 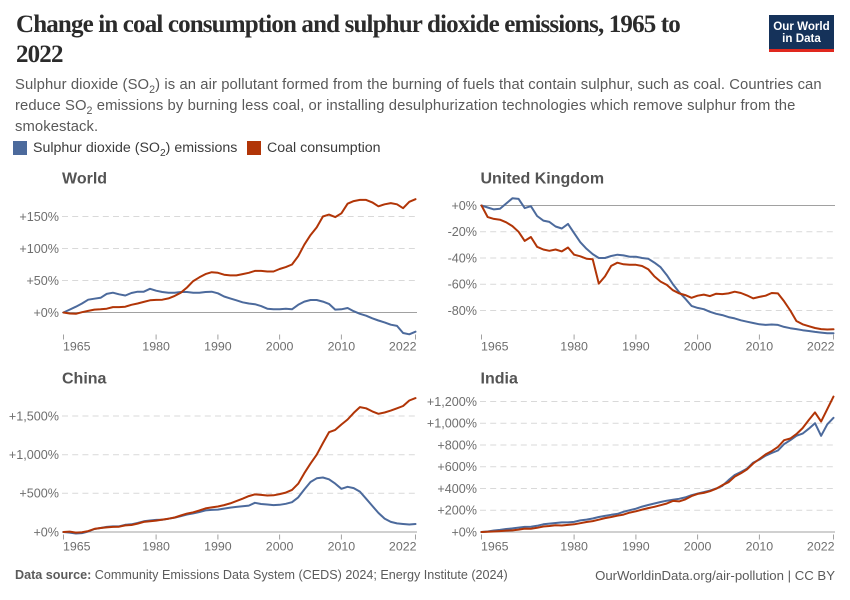 What do you see at coordinates (462, 258) in the screenshot?
I see `svg-text: -40%` at bounding box center [462, 258].